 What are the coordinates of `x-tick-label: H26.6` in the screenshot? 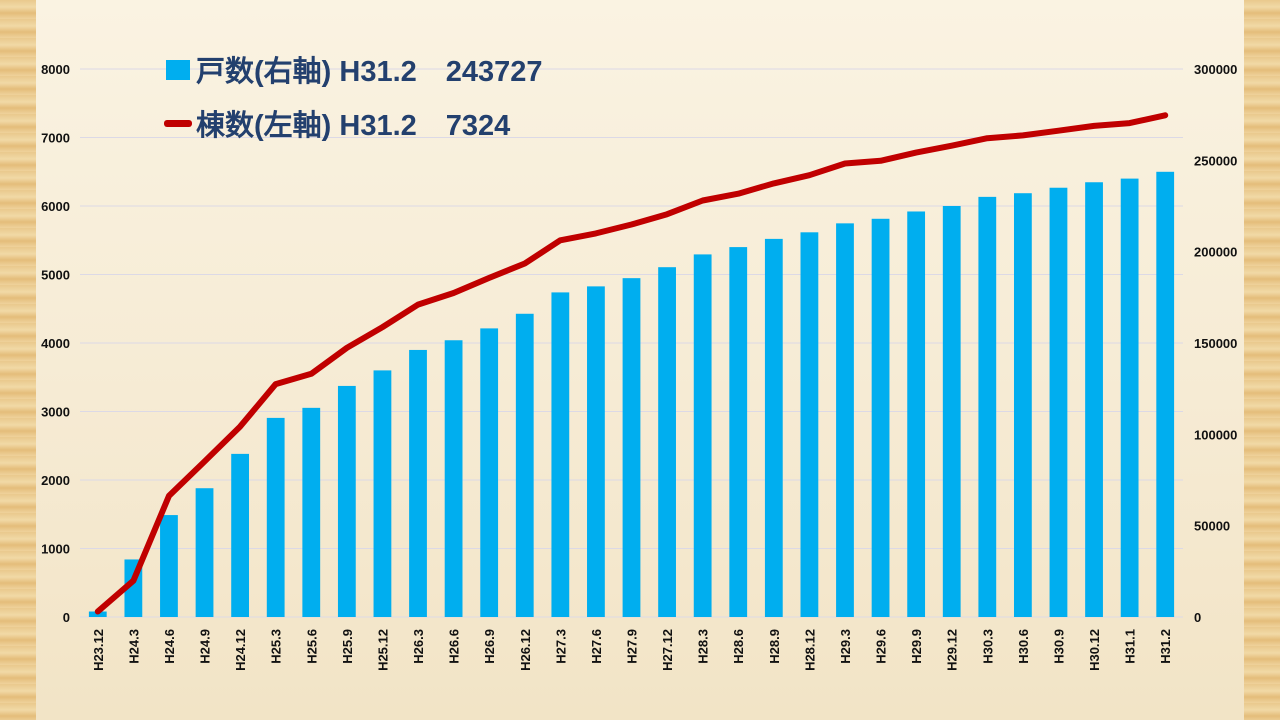 It's located at (454, 646).